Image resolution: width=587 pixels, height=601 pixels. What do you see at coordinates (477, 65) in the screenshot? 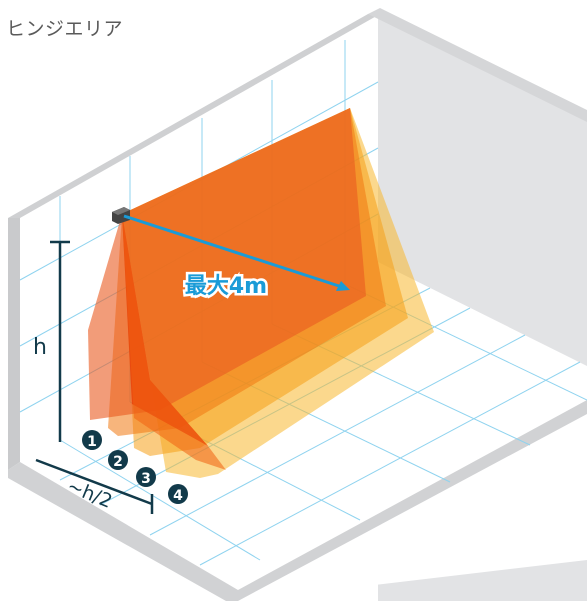
I see `right-wall-rim` at bounding box center [477, 65].